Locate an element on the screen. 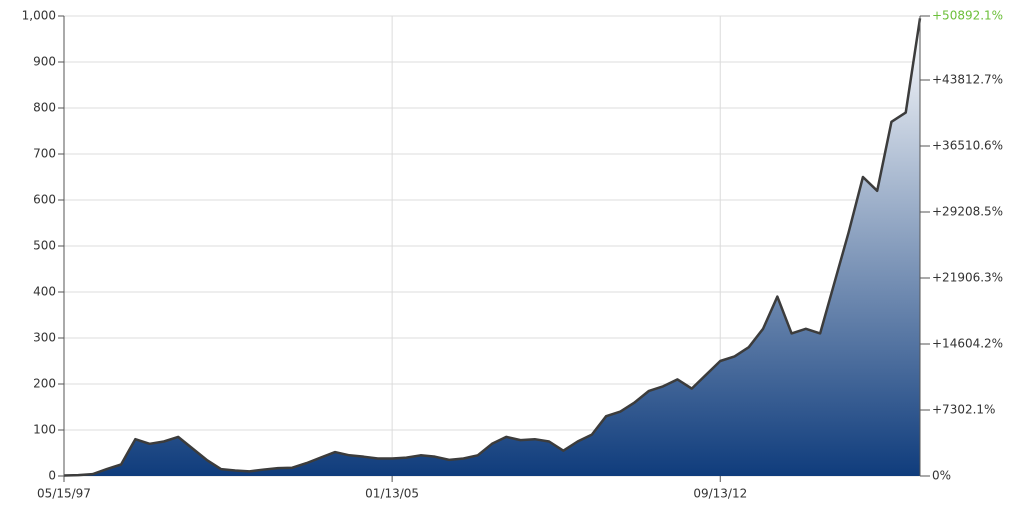  y-tick-label: 1,000 is located at coordinates (39, 16).